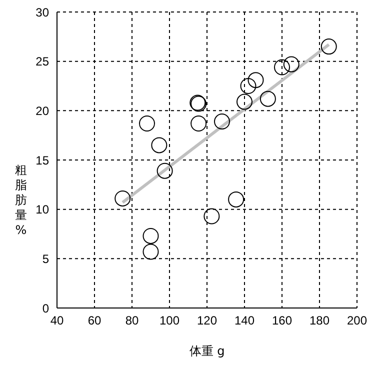 Image resolution: width=374 pixels, height=369 pixels. I want to click on x-tick-label: 40, so click(57, 321).